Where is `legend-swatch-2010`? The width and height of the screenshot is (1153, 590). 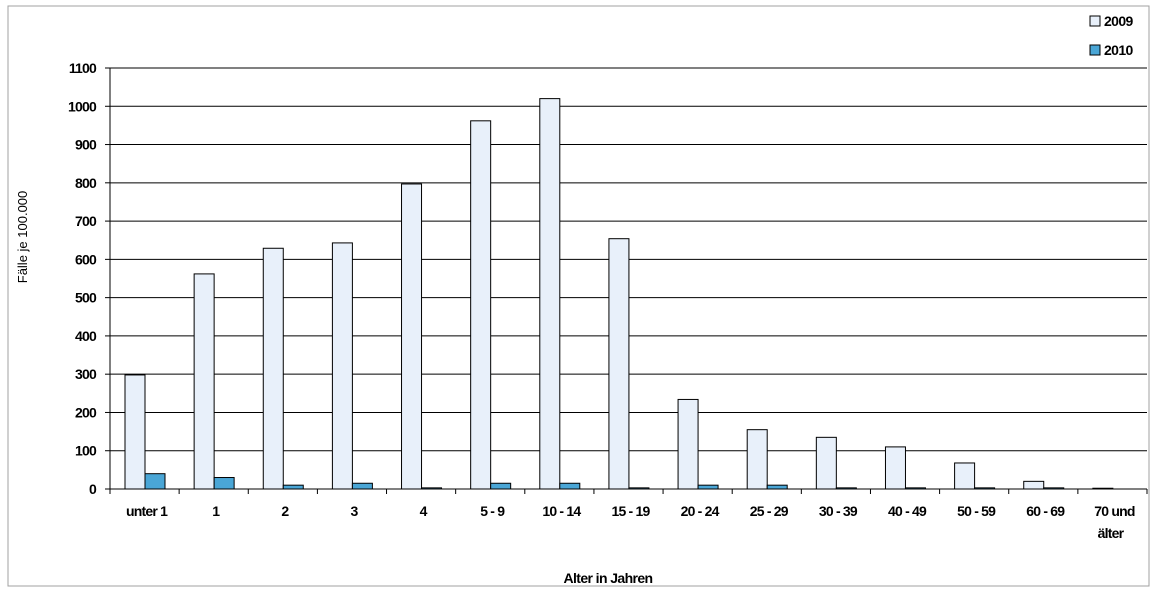
legend-swatch-2010 is located at coordinates (1095, 50).